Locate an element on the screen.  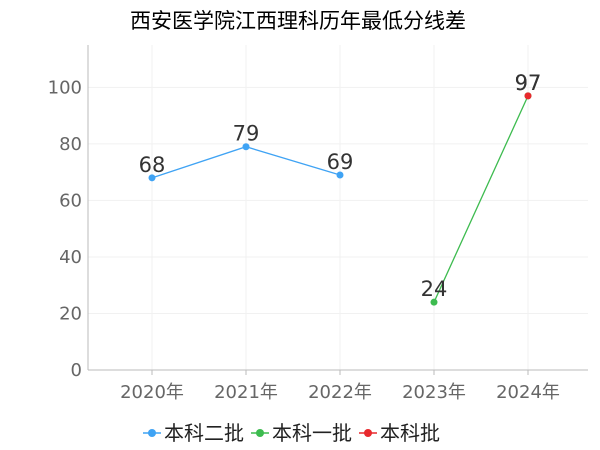
x-tick-label: 2024年 is located at coordinates (528, 392).